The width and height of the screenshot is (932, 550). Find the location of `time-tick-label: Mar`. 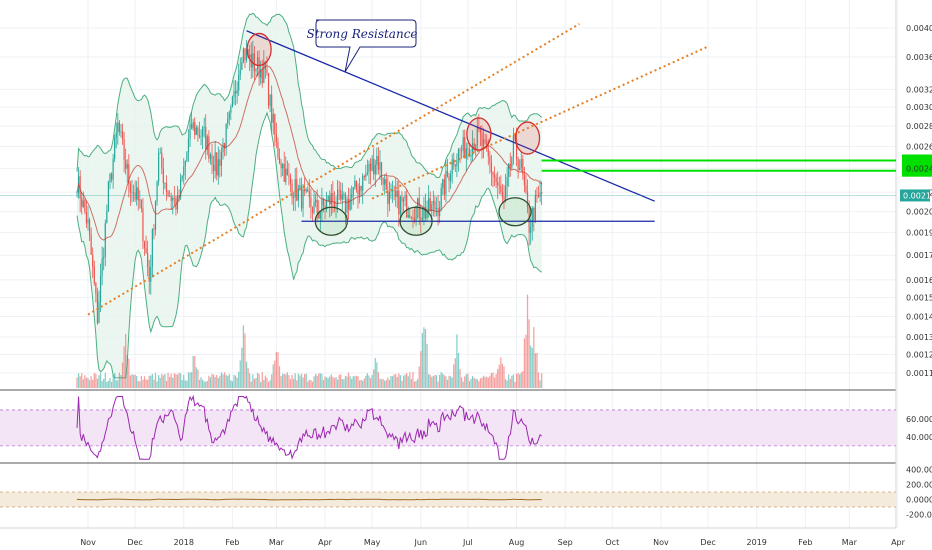

time-tick-label: Mar is located at coordinates (850, 542).